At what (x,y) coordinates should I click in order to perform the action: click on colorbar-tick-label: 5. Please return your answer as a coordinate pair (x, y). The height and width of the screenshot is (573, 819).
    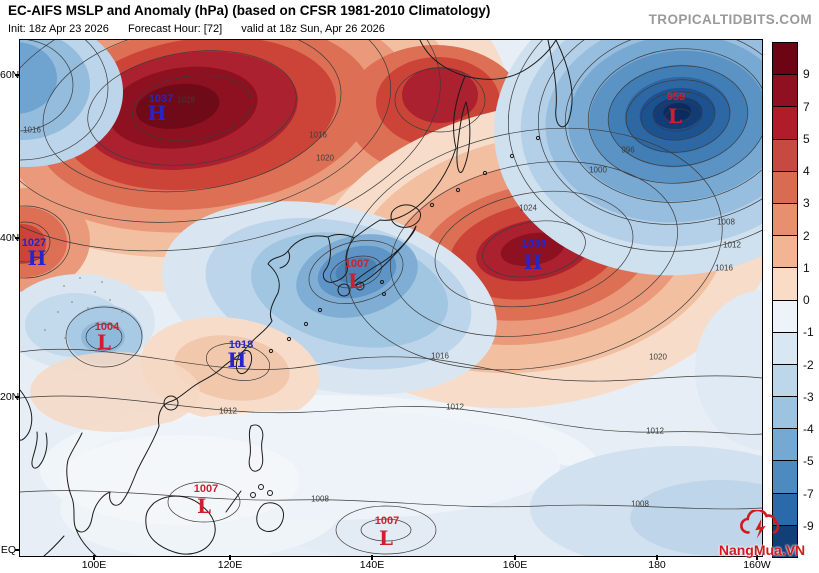
    Looking at the image, I should click on (806, 138).